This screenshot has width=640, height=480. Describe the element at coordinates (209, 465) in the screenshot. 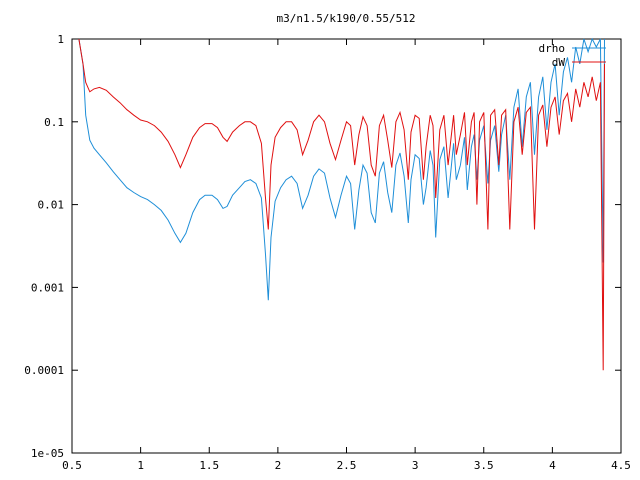

I see `x-tick-label: 1.5` at that location.